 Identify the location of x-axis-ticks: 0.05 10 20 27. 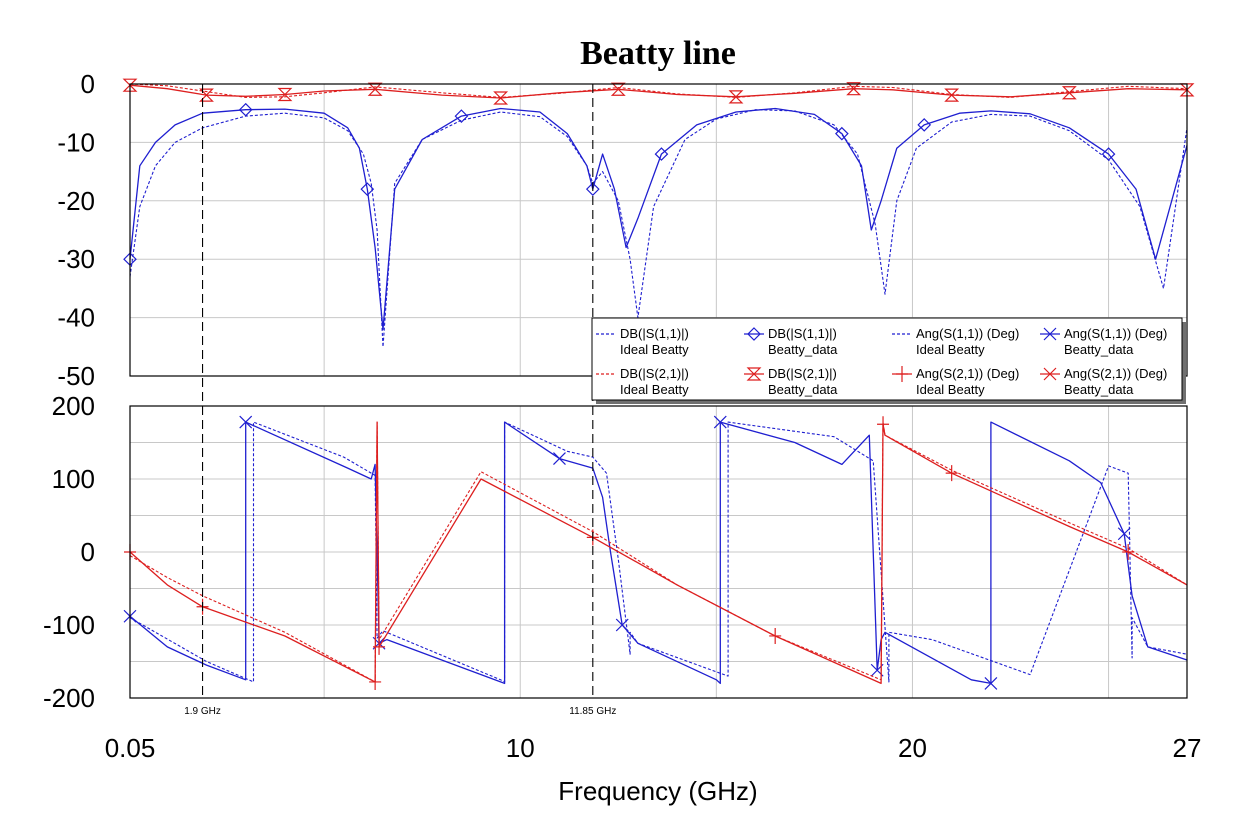
(653, 748).